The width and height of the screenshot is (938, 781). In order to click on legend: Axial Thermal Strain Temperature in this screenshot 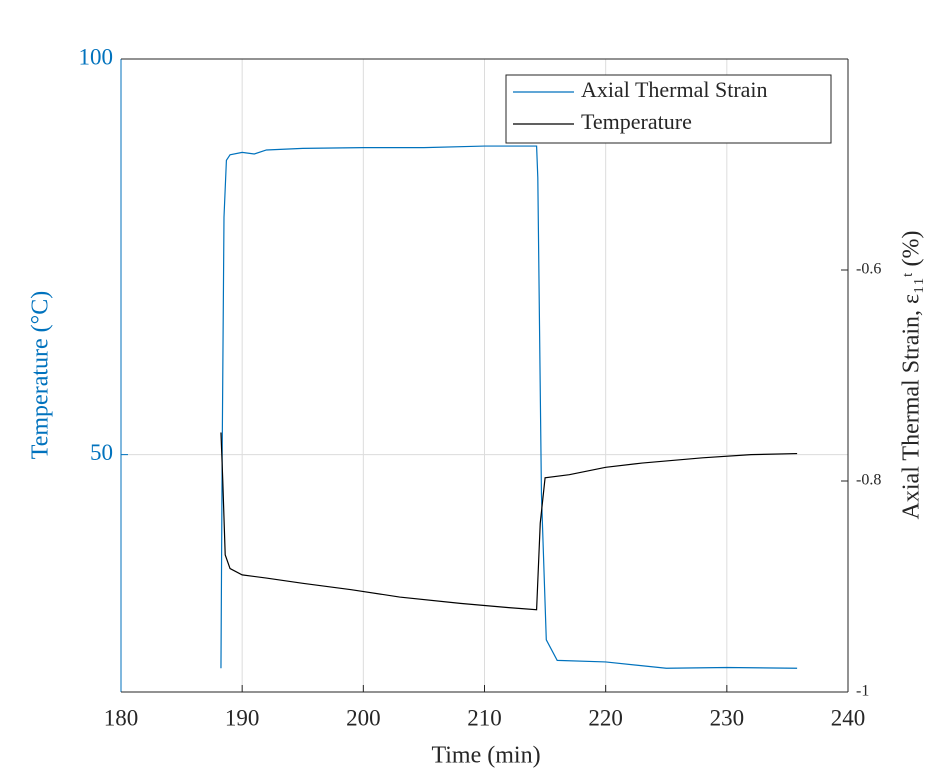, I will do `click(668, 109)`.